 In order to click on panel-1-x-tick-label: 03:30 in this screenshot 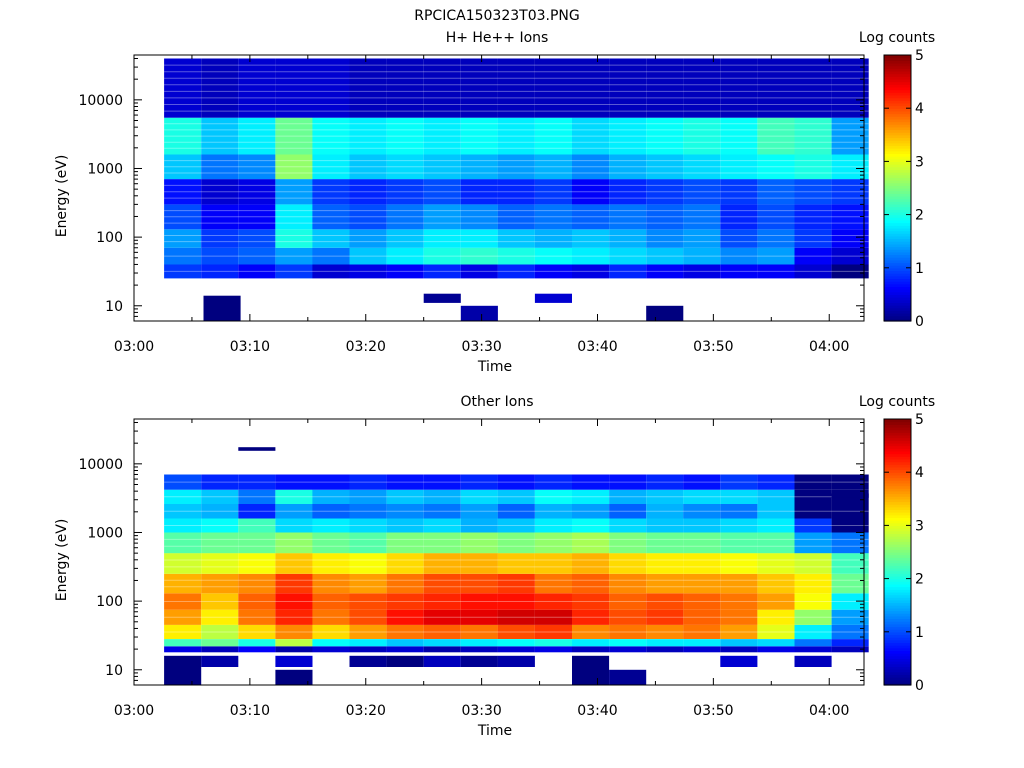, I will do `click(481, 347)`.